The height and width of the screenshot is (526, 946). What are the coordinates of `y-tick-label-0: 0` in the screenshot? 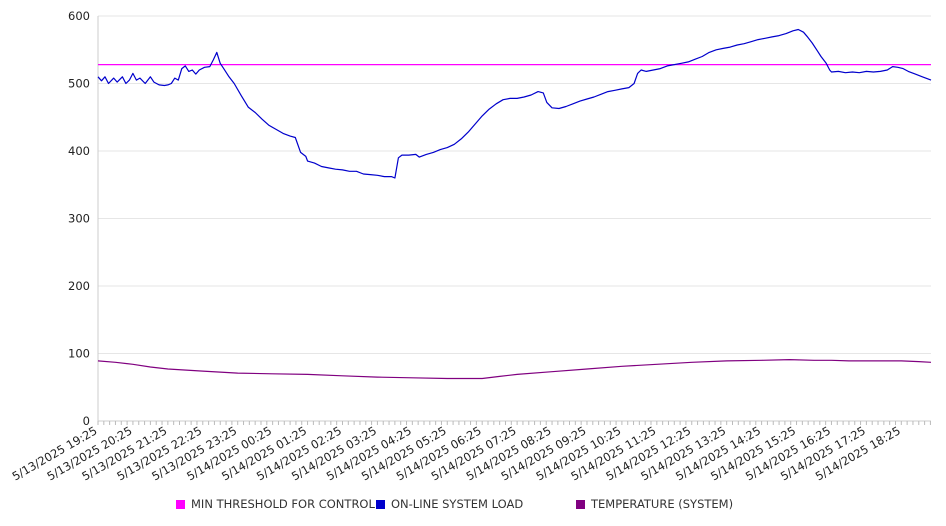 It's located at (86, 421).